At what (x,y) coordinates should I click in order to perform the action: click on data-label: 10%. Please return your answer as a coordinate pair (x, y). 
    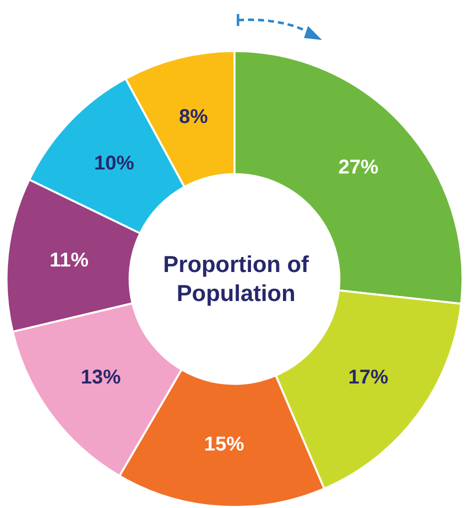
    Looking at the image, I should click on (114, 163).